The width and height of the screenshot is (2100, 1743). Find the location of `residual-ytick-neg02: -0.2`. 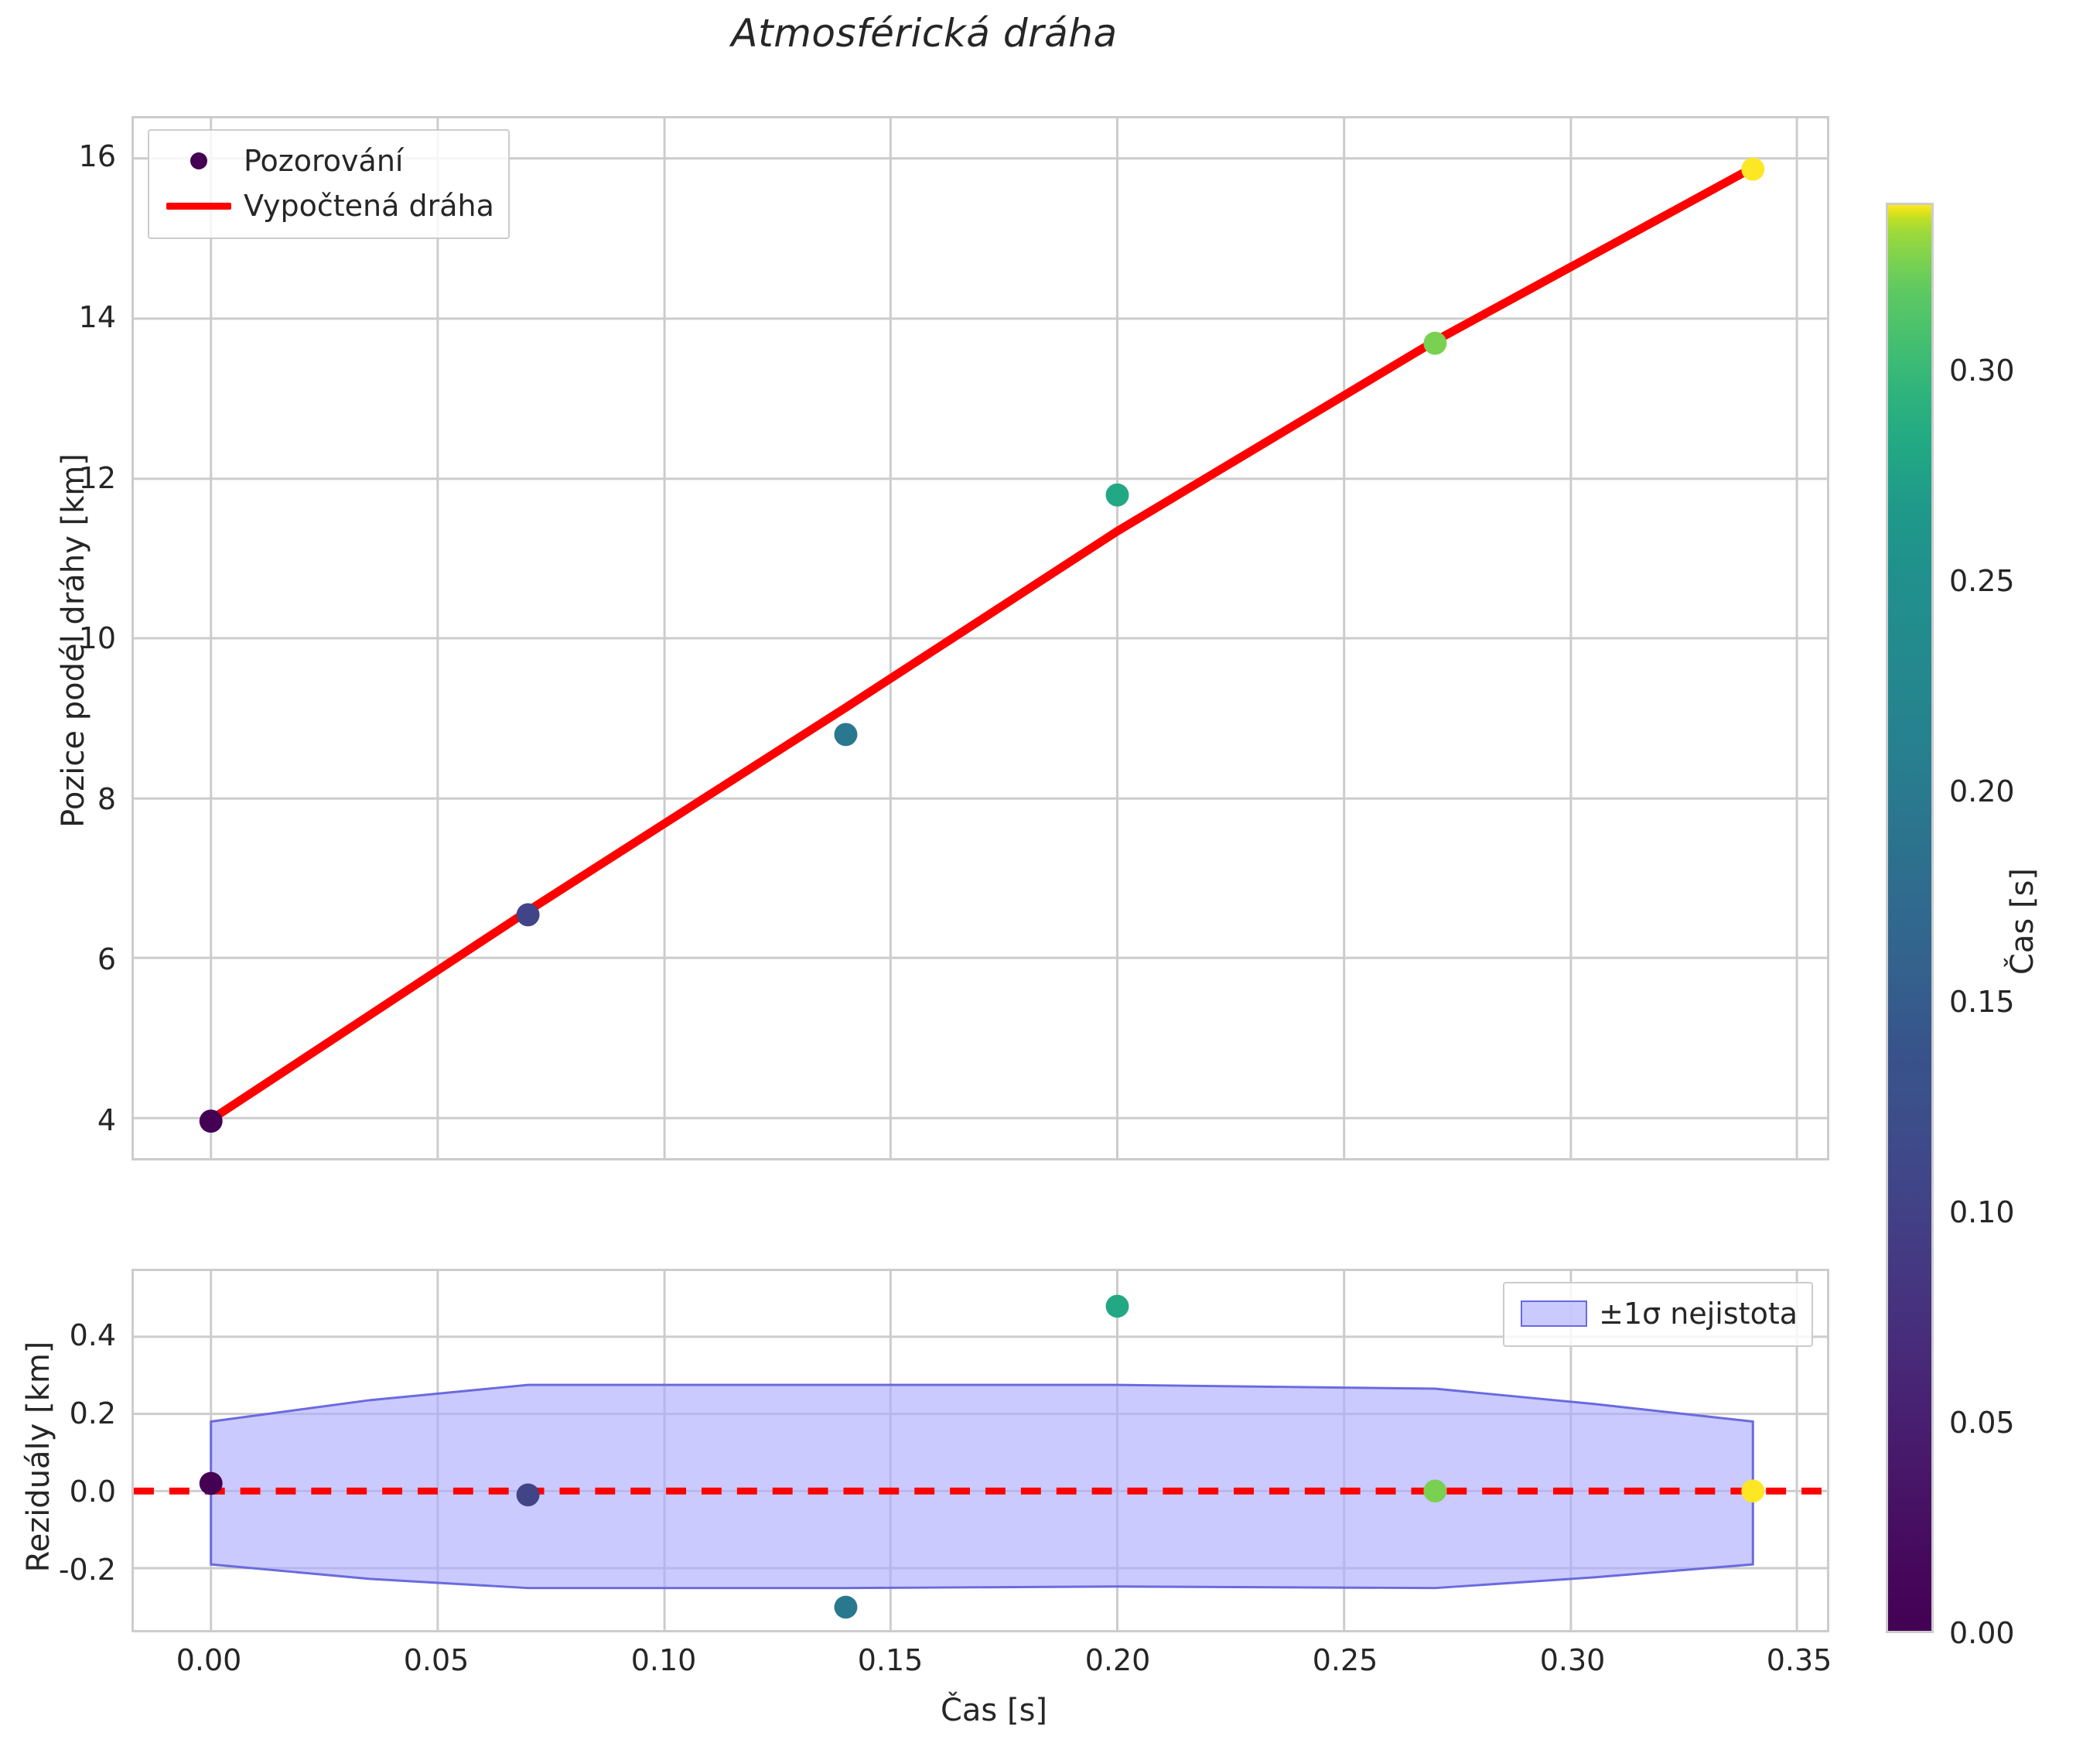

residual-ytick-neg02: -0.2 is located at coordinates (87, 1570).